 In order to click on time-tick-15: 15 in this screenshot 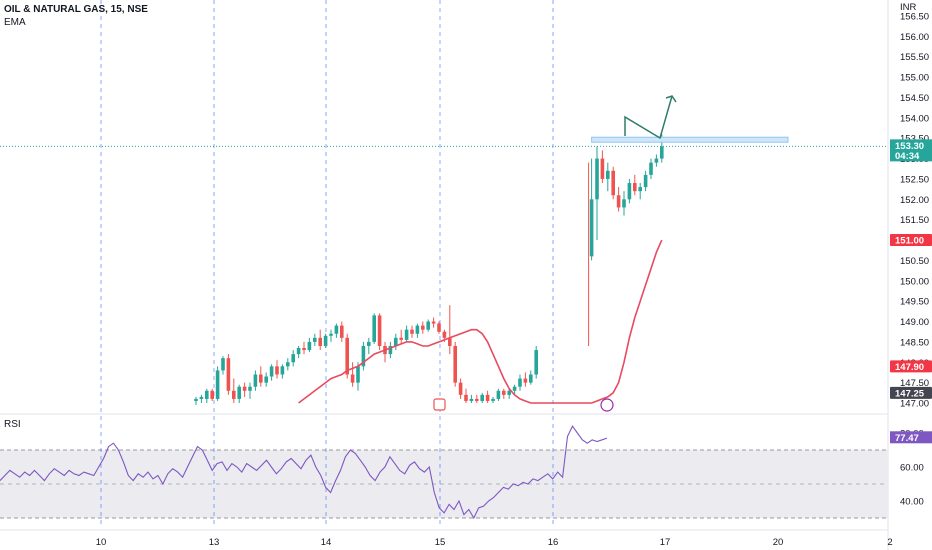, I will do `click(440, 542)`.